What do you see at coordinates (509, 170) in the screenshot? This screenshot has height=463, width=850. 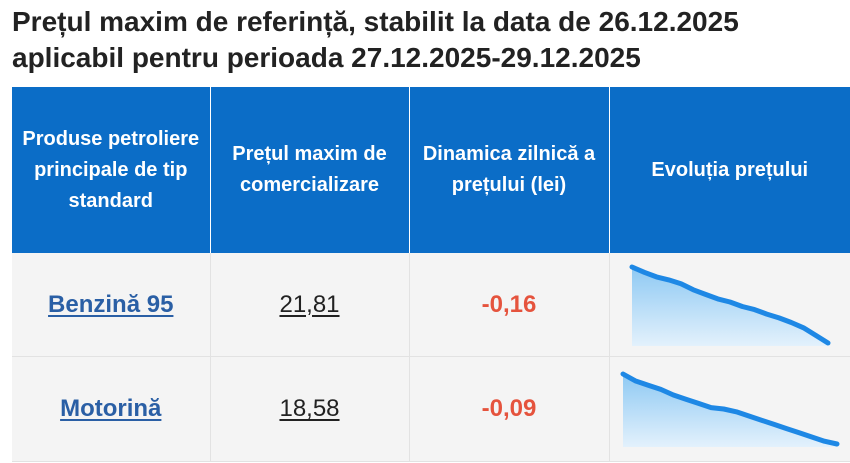 I see `column-header-daily-dynamic: Dinamica zilnică a prețului (lei)` at bounding box center [509, 170].